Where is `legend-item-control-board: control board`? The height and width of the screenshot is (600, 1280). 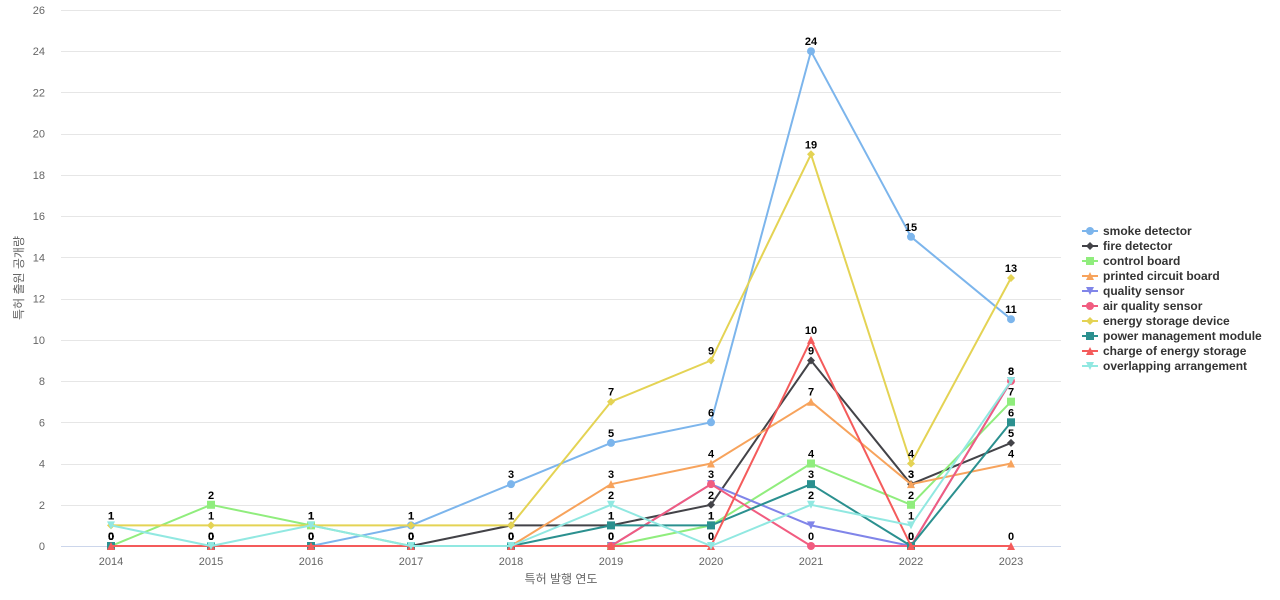
legend-item-control-board: control board is located at coordinates (1131, 261).